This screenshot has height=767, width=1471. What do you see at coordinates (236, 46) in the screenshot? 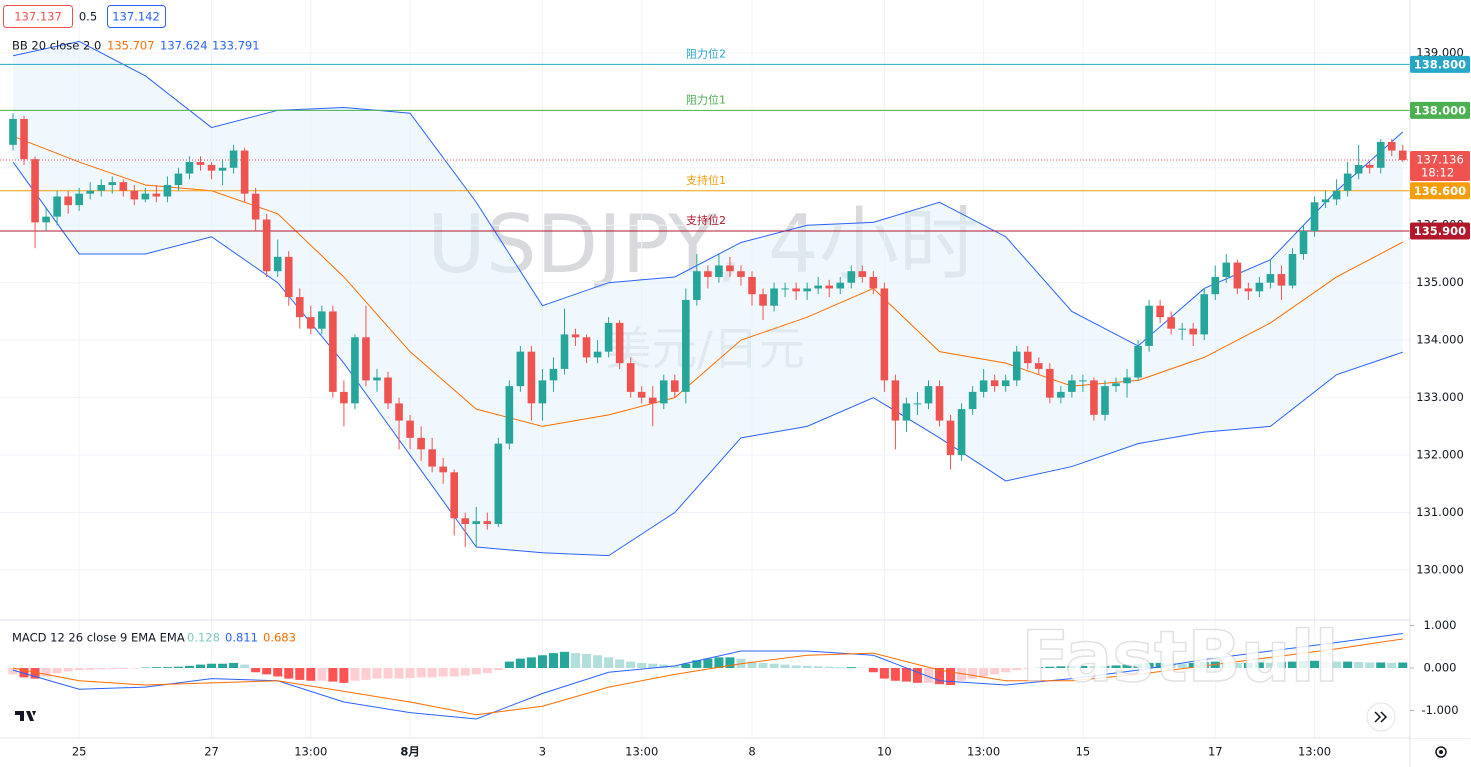
I see `bb-legend-value: 133.791` at bounding box center [236, 46].